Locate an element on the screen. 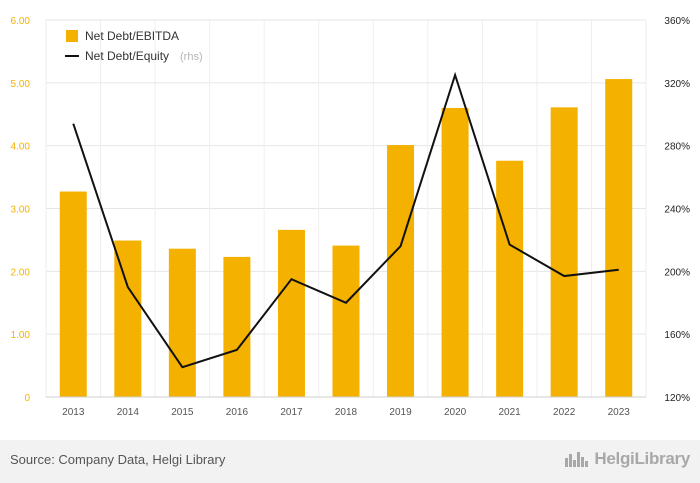 The height and width of the screenshot is (483, 700). x-tick-label: 2019 is located at coordinates (400, 412).